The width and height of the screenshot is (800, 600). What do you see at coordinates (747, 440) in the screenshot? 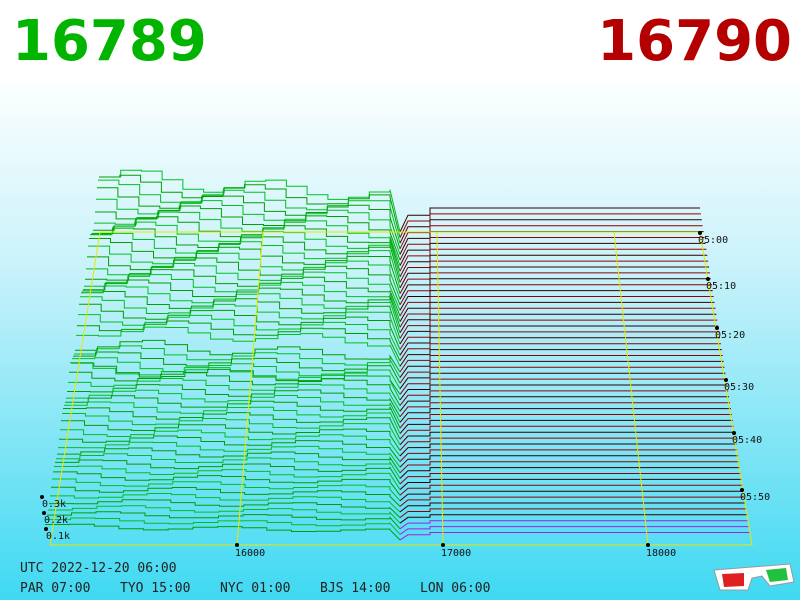
I see `time-tick-label: 05:40` at bounding box center [747, 440].